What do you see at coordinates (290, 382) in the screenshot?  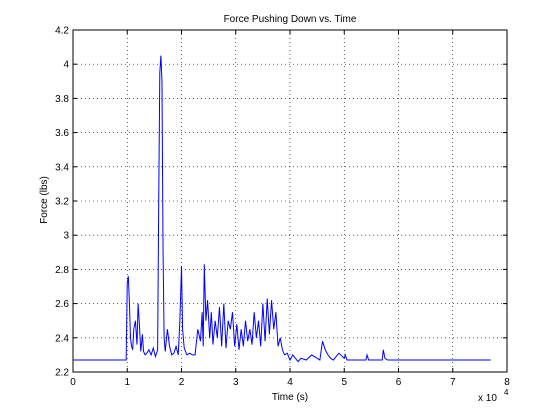 I see `x-tick-label: 4` at bounding box center [290, 382].